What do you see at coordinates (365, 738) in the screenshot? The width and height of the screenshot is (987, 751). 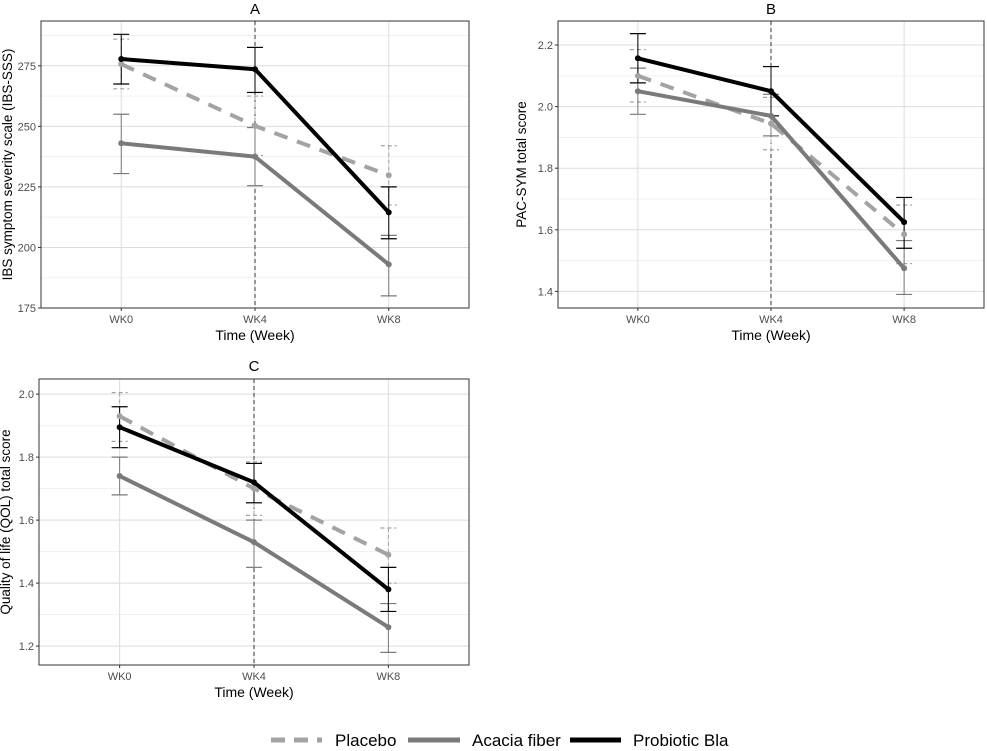 I see `legend-label-placebo: Placebo` at bounding box center [365, 738].